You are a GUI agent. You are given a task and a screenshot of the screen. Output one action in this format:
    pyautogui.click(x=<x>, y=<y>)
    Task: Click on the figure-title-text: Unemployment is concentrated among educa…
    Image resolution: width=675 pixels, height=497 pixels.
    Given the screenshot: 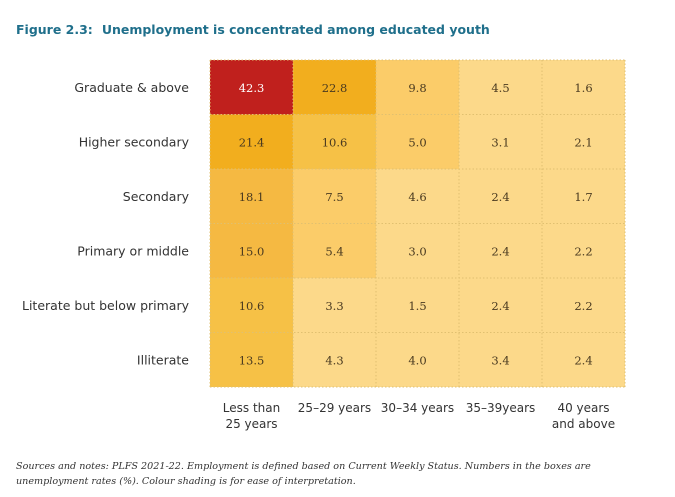 What is the action you would take?
    pyautogui.click(x=295, y=29)
    